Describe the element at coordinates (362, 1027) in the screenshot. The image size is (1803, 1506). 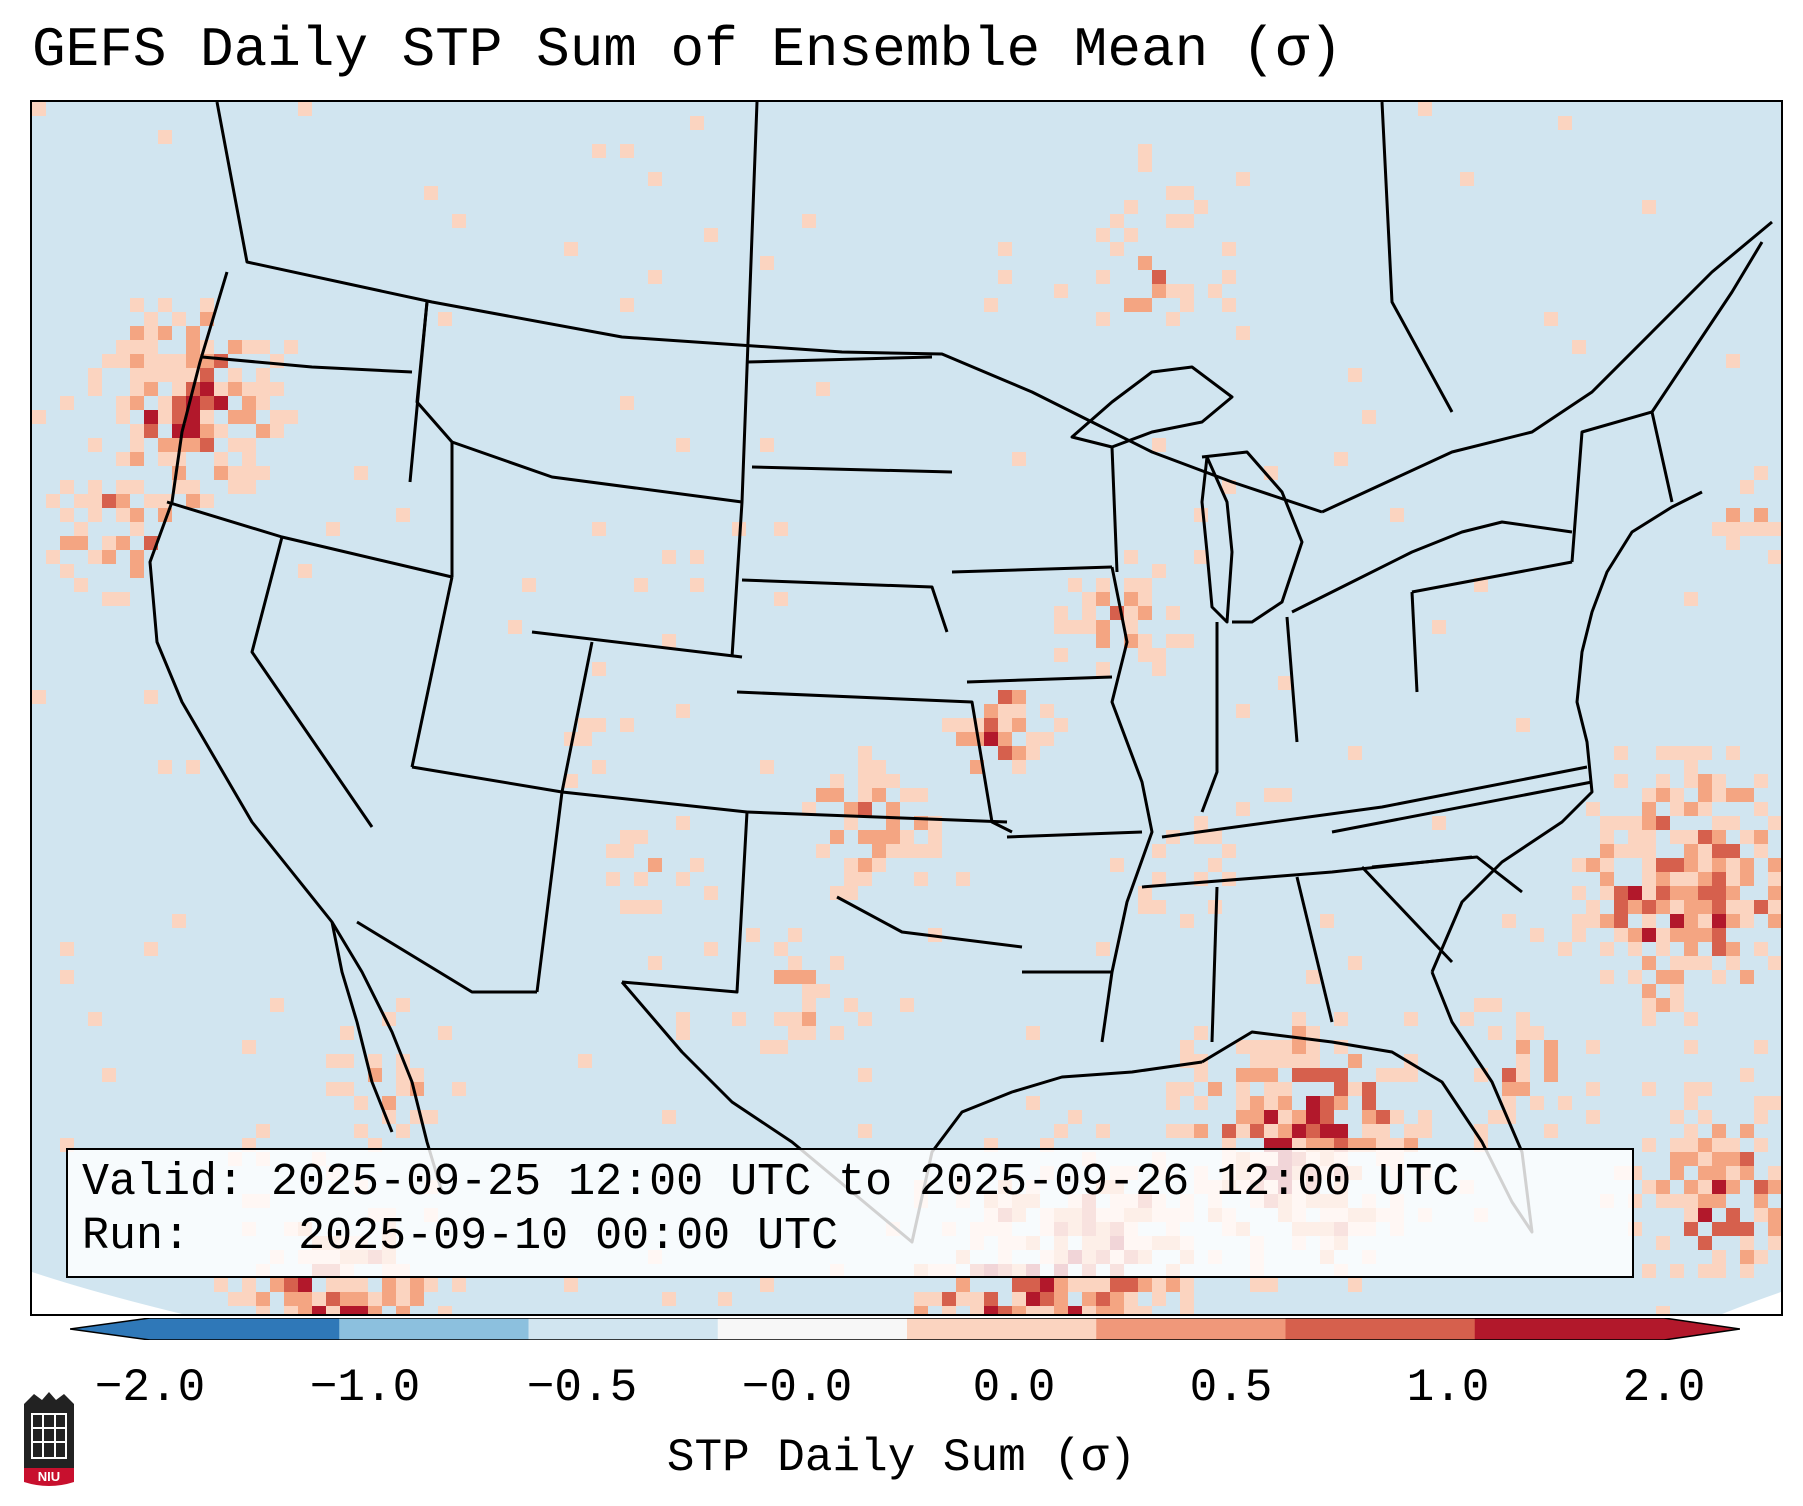
I see `baja-coast` at that location.